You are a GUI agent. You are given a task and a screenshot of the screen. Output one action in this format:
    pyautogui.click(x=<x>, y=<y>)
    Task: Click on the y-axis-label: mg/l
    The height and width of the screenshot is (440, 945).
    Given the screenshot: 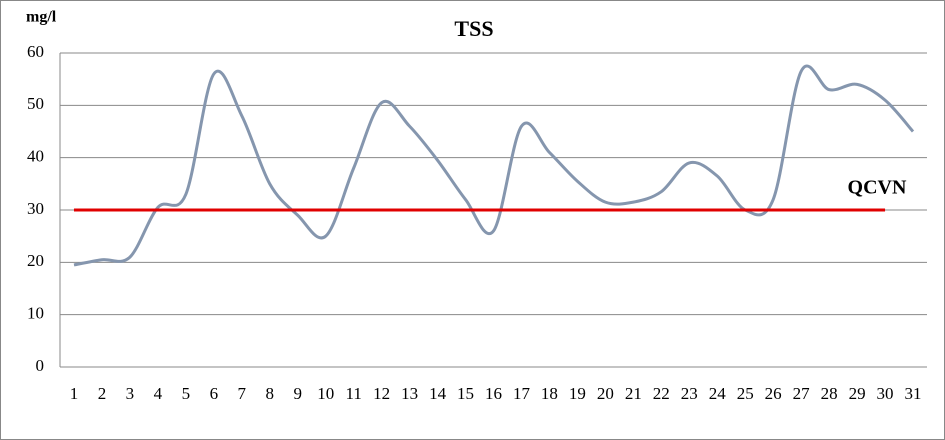 What is the action you would take?
    pyautogui.click(x=41, y=17)
    